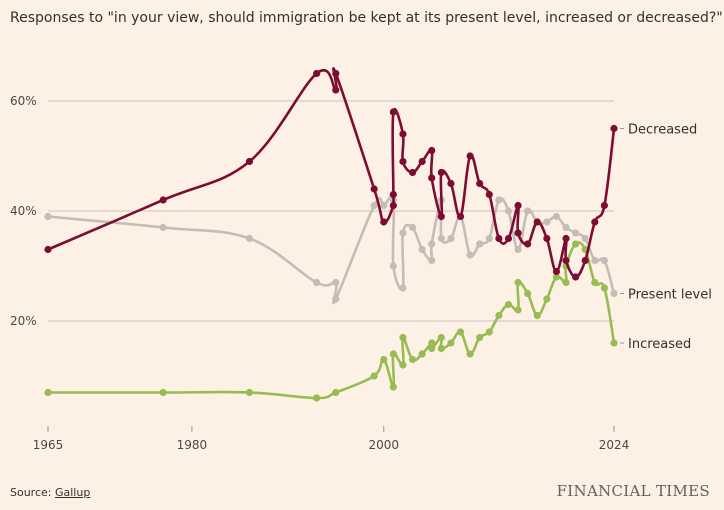 The width and height of the screenshot is (724, 510). What do you see at coordinates (48, 445) in the screenshot?
I see `x-tick-label: 1965` at bounding box center [48, 445].